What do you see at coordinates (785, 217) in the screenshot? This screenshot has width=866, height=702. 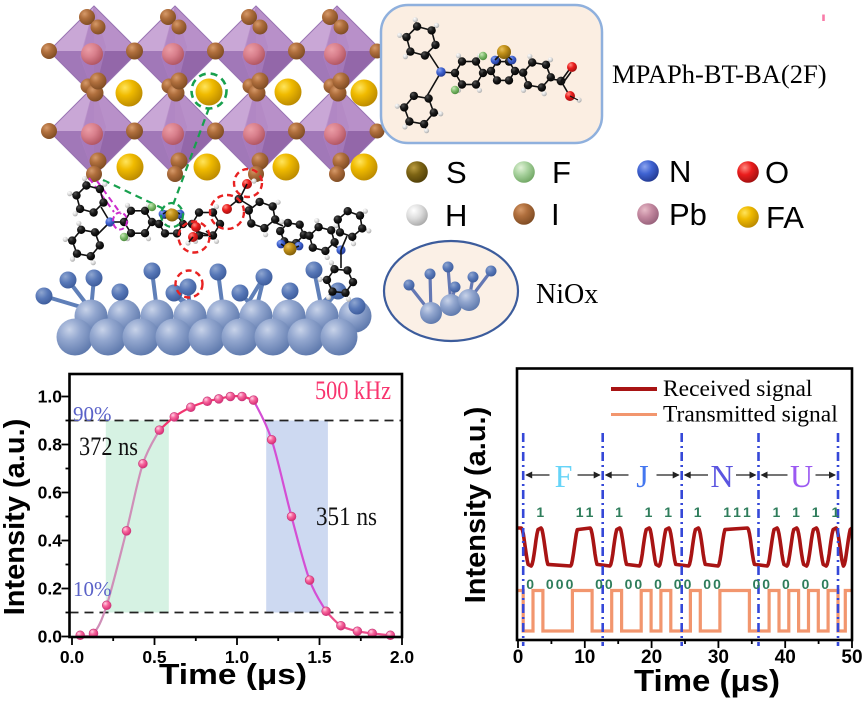 I see `svg-text: FA` at bounding box center [785, 217].